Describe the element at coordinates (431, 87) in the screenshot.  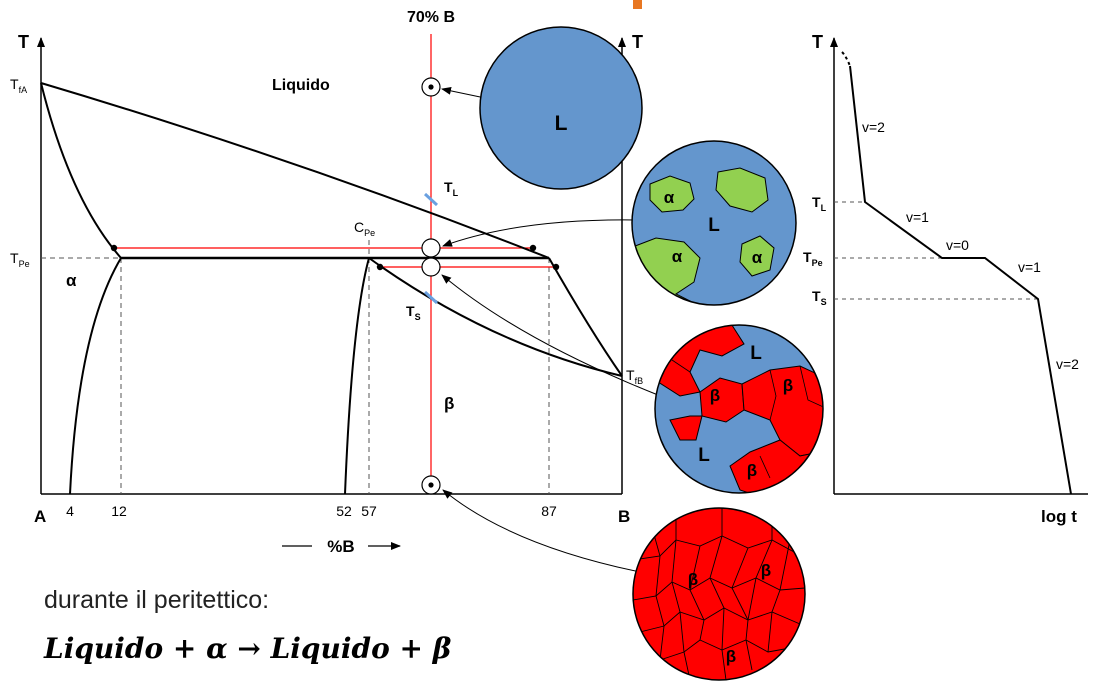
I see `state-marker-liquid` at that location.